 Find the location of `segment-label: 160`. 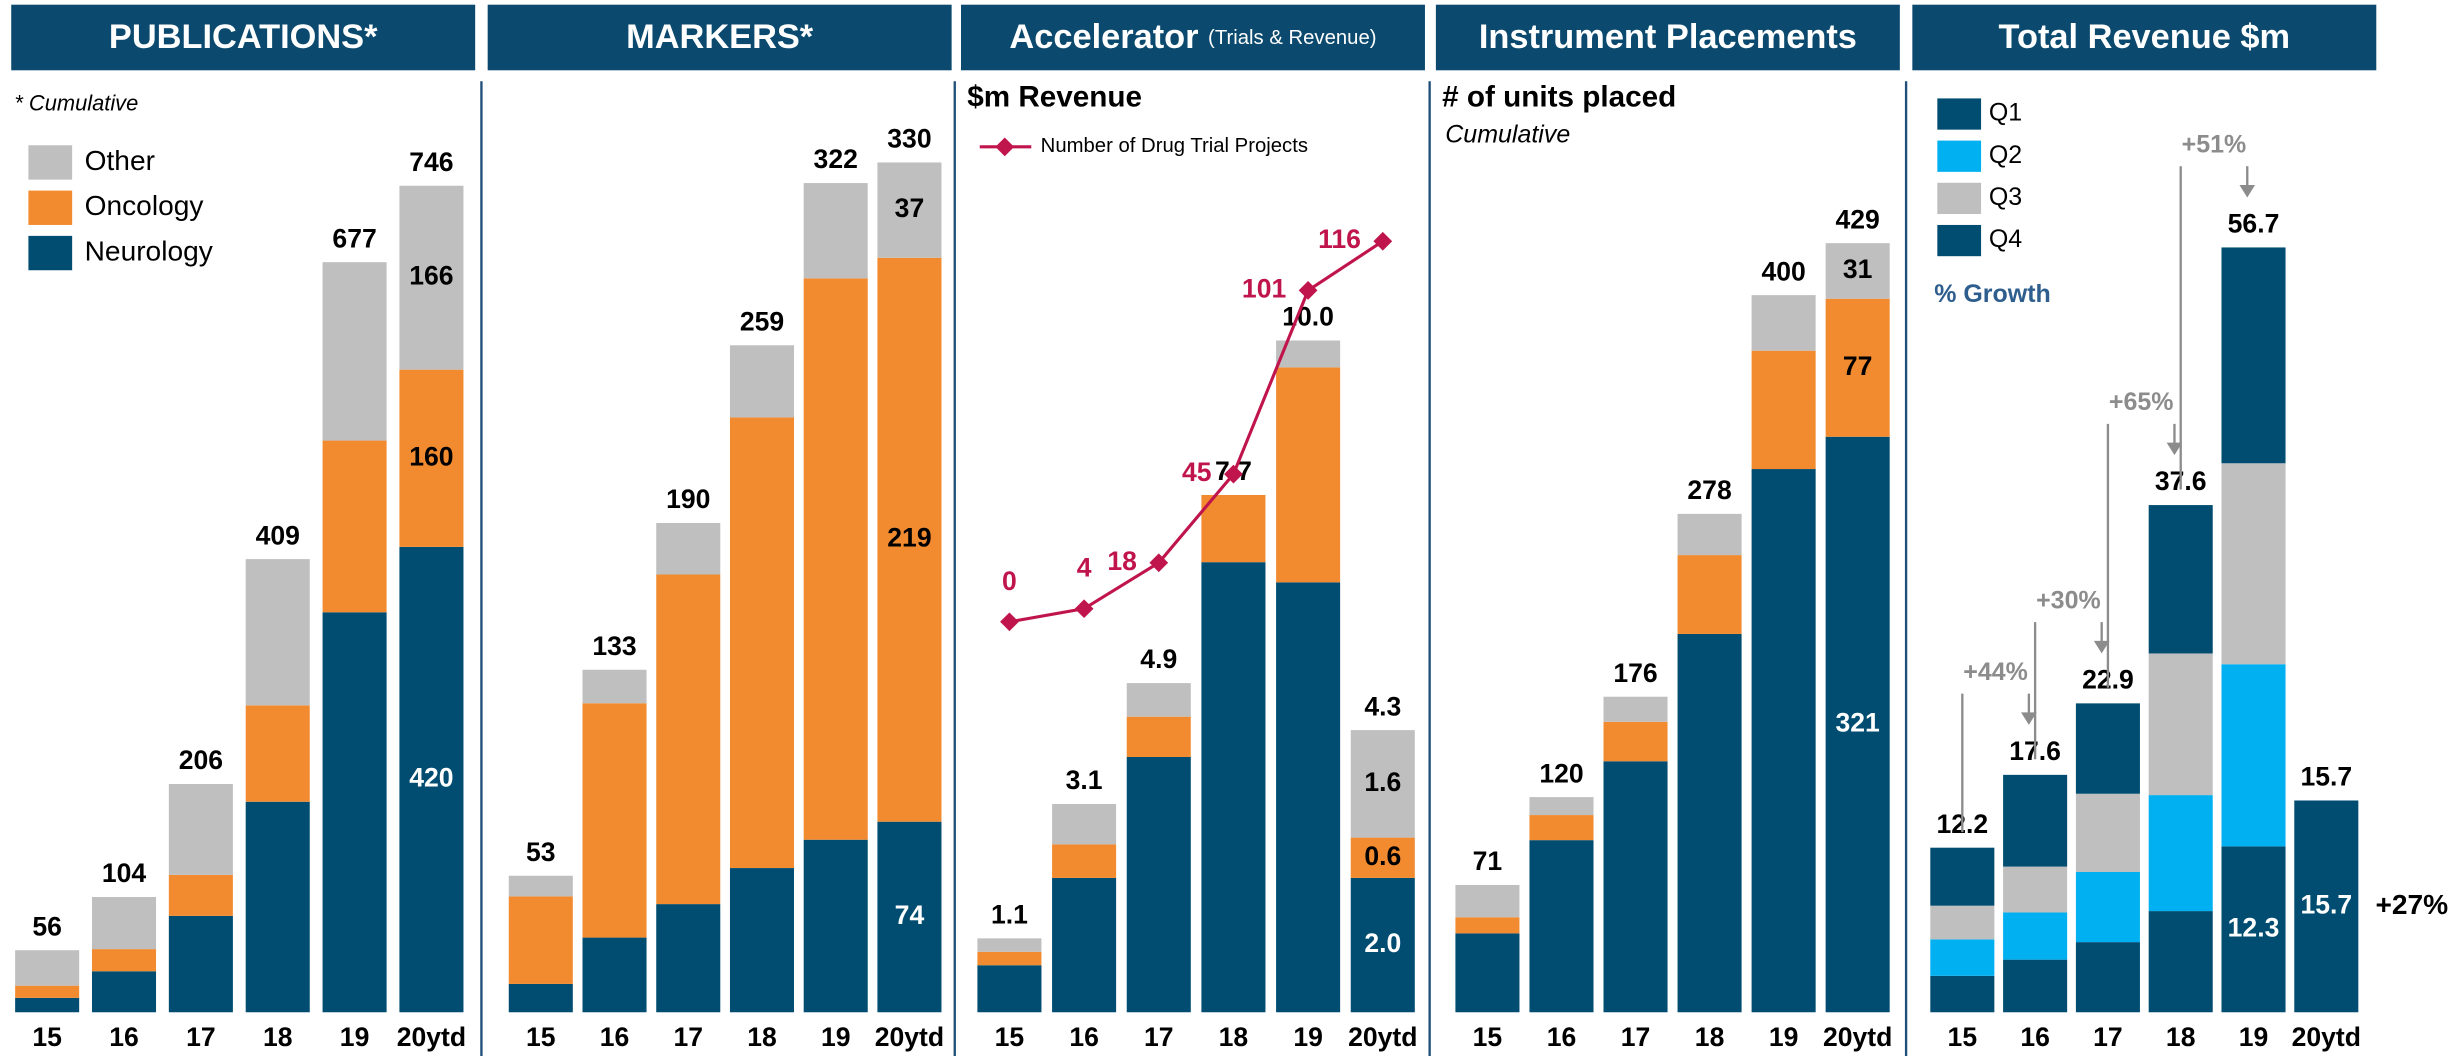

segment-label: 160 is located at coordinates (431, 456).